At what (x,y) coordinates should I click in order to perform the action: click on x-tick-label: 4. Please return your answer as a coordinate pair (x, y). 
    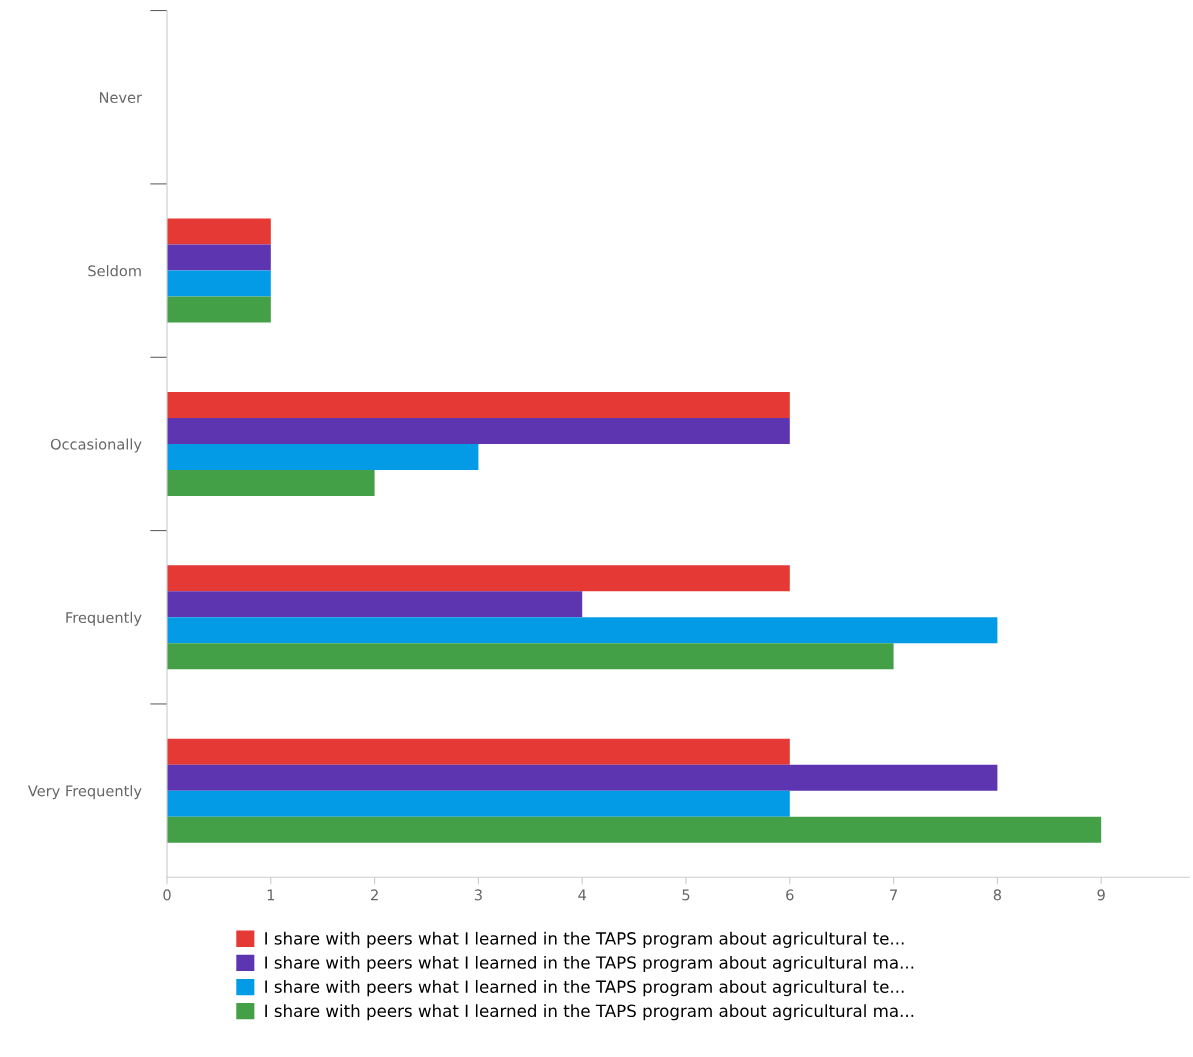
    Looking at the image, I should click on (582, 895).